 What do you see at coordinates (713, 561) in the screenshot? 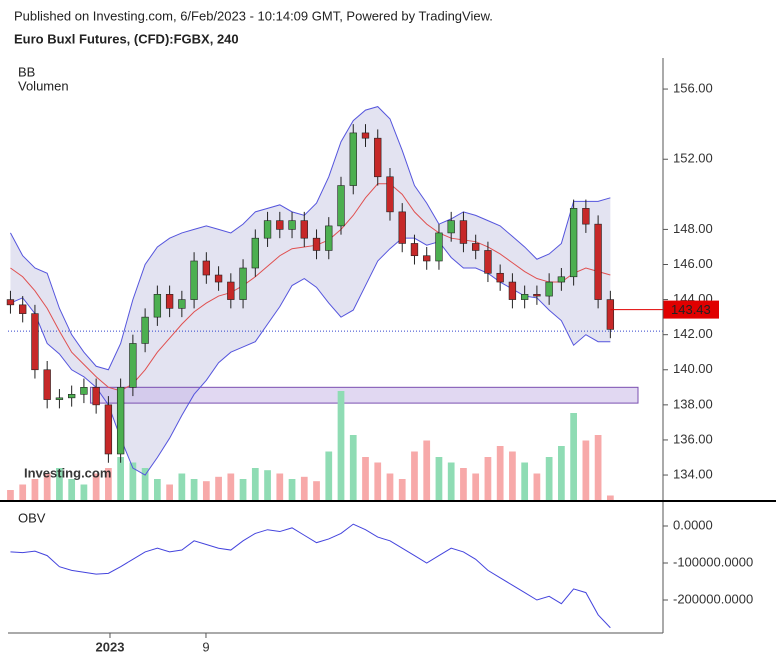
I see `y-tick-label: -100000.0000` at bounding box center [713, 561].